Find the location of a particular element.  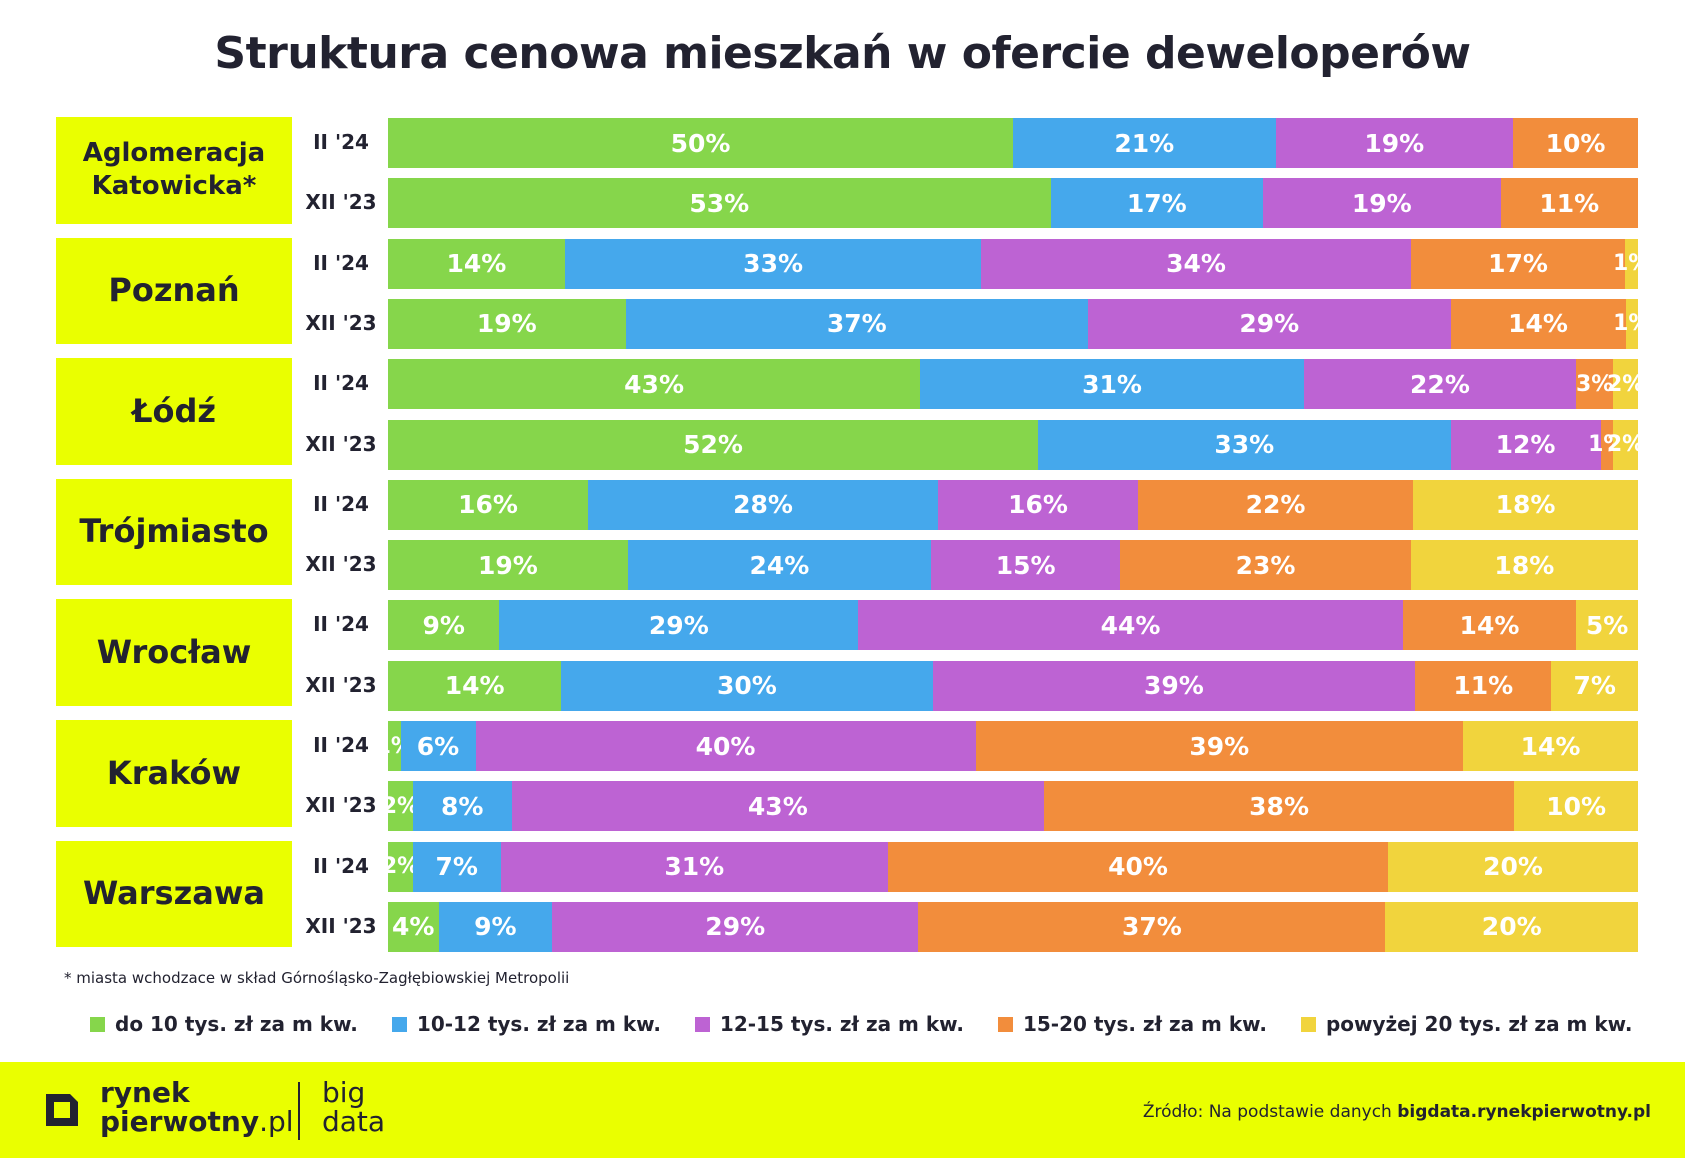

bar-segment: 8% is located at coordinates (462, 806).